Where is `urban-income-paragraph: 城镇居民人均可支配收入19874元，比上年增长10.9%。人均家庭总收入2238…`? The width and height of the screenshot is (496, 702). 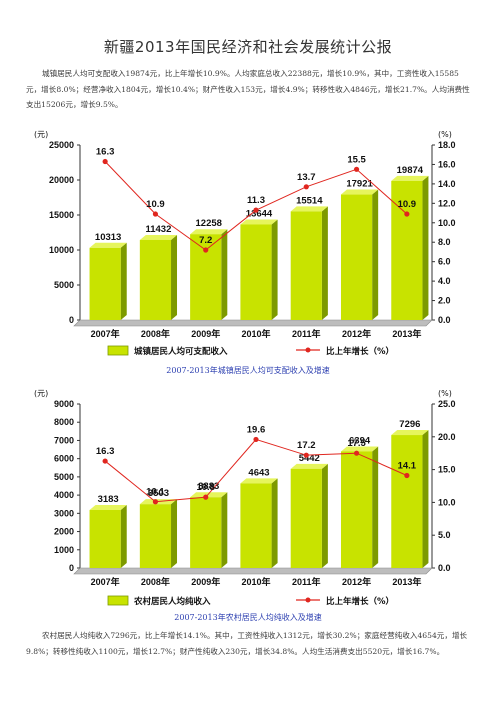
urban-income-paragraph: 城镇居民人均可支配收入19874元，比上年增长10.9%。人均家庭总收入2238… is located at coordinates (248, 89).